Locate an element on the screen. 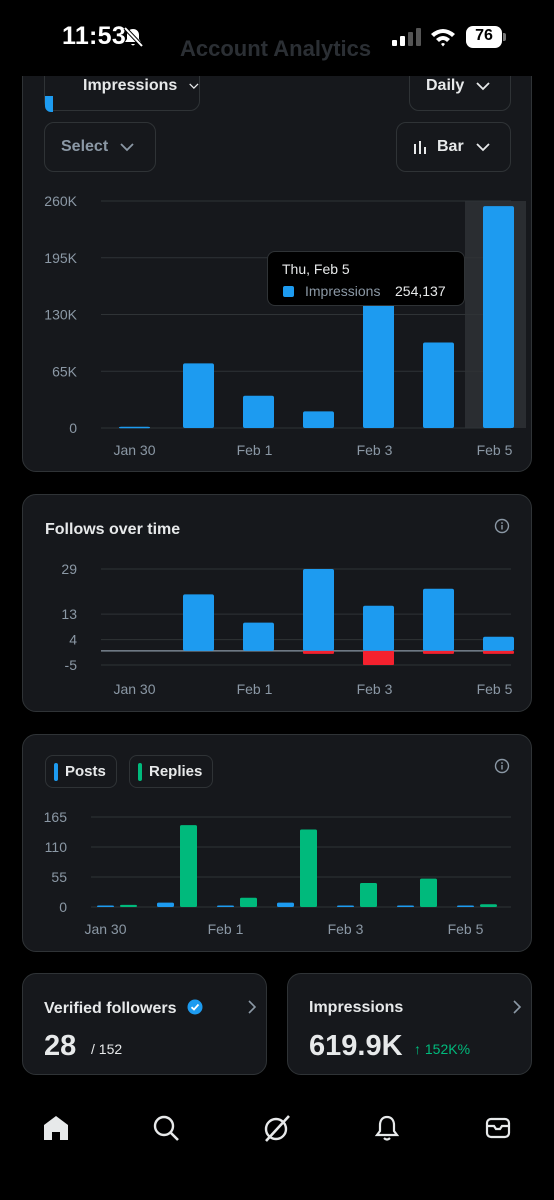  chart-tooltip: Thu, Feb 5 Impressions 254,137 is located at coordinates (366, 278).